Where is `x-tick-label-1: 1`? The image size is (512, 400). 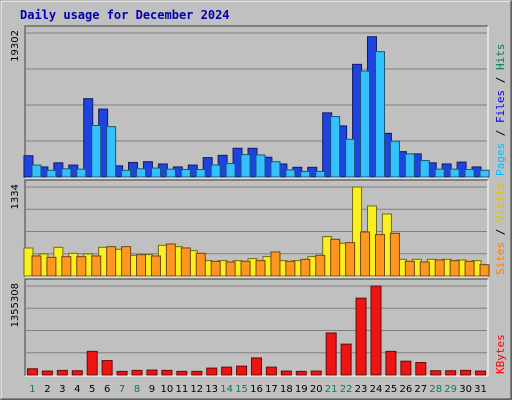 x-tick-label-1: 1 is located at coordinates (32, 389).